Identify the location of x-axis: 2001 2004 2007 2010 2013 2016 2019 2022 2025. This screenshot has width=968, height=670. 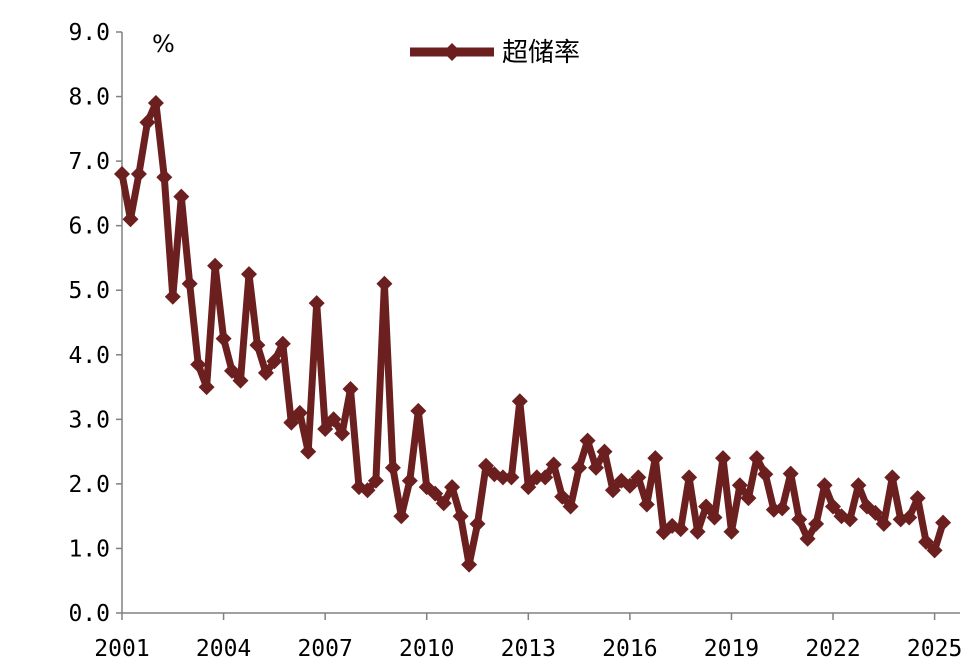
(528, 637).